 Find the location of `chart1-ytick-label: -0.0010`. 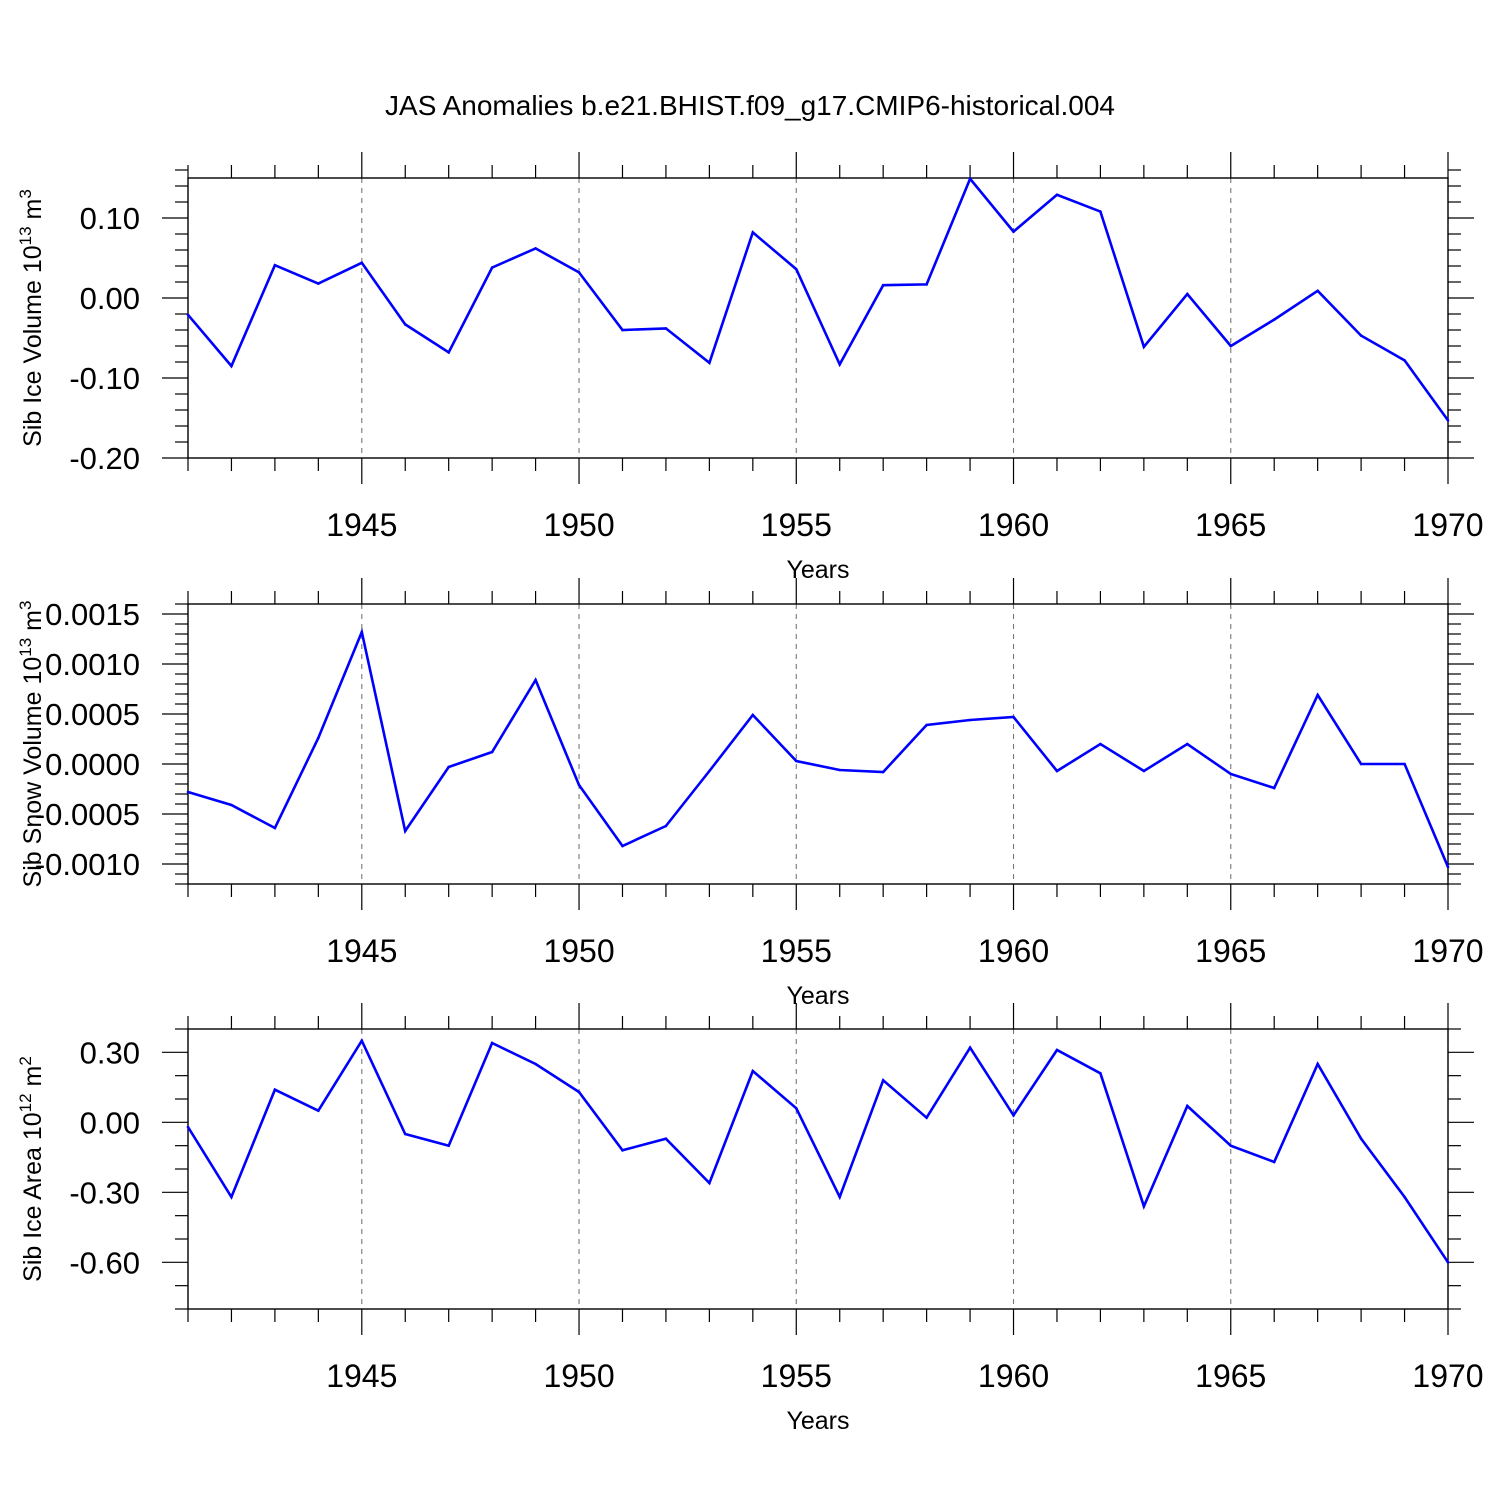

chart1-ytick-label: -0.0010 is located at coordinates (87, 864).